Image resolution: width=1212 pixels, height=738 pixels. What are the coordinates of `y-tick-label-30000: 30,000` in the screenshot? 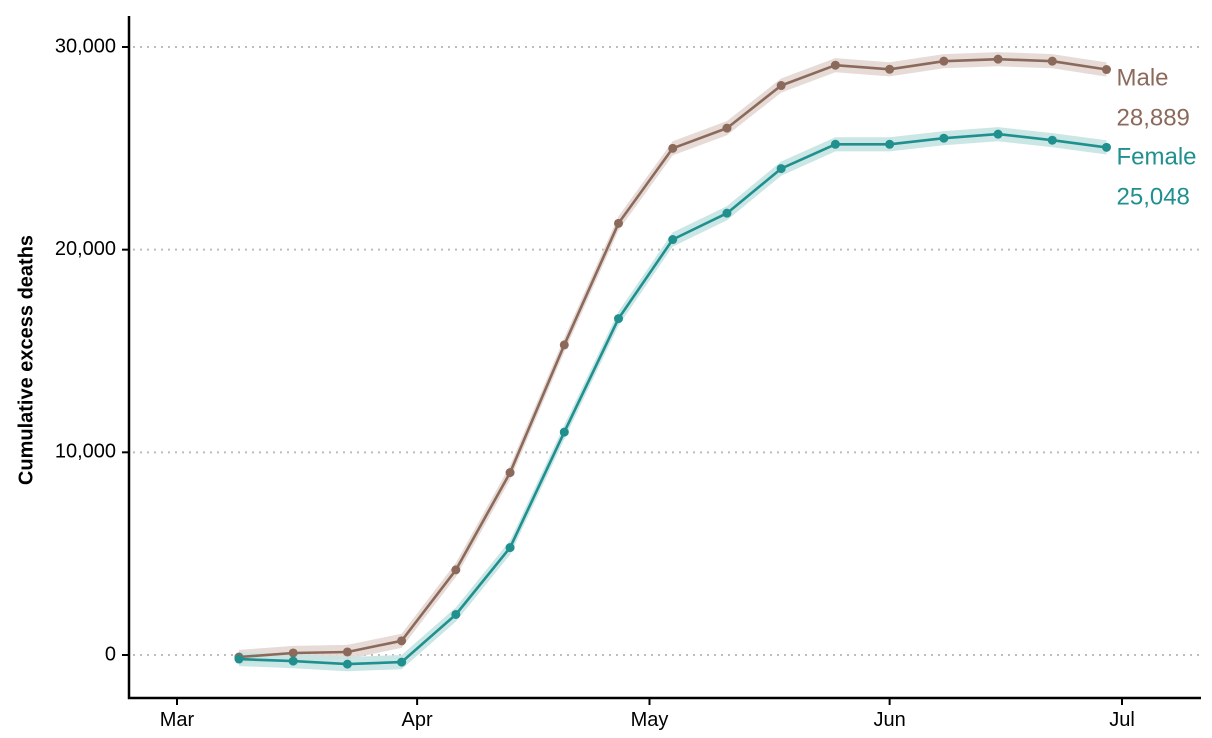 It's located at (85, 46).